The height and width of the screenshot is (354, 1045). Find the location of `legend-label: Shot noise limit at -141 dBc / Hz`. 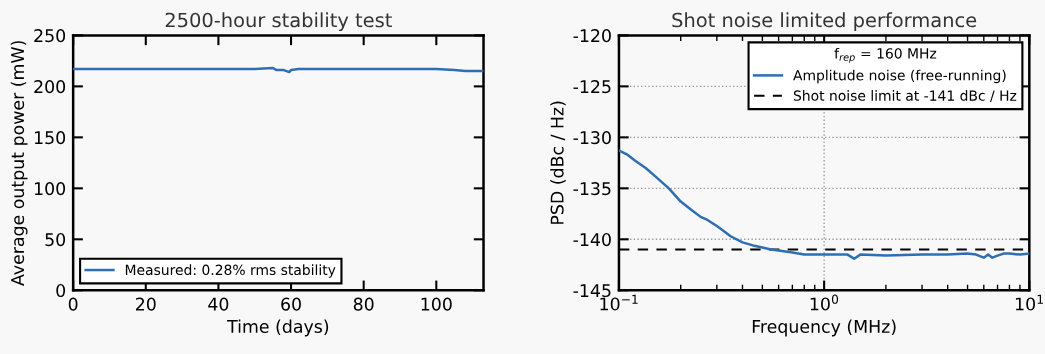

legend-label: Shot noise limit at -141 dBc / Hz is located at coordinates (905, 96).